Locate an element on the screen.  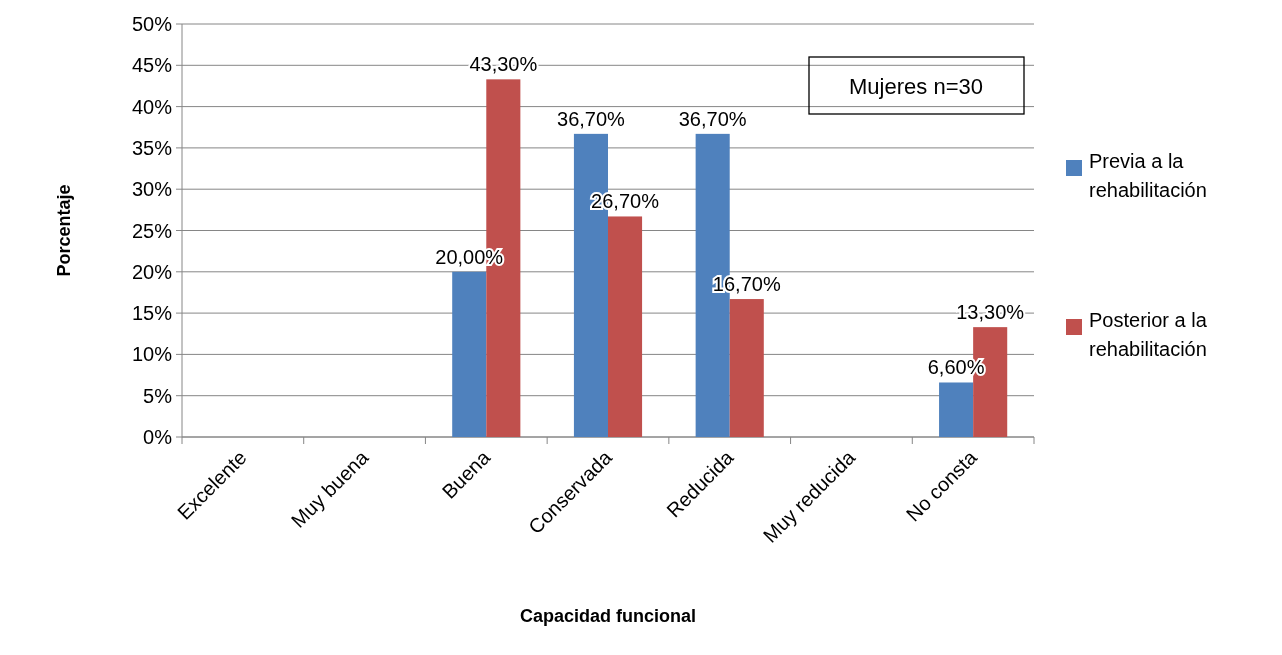
annotation: Mujeres n=30 is located at coordinates (916, 86).